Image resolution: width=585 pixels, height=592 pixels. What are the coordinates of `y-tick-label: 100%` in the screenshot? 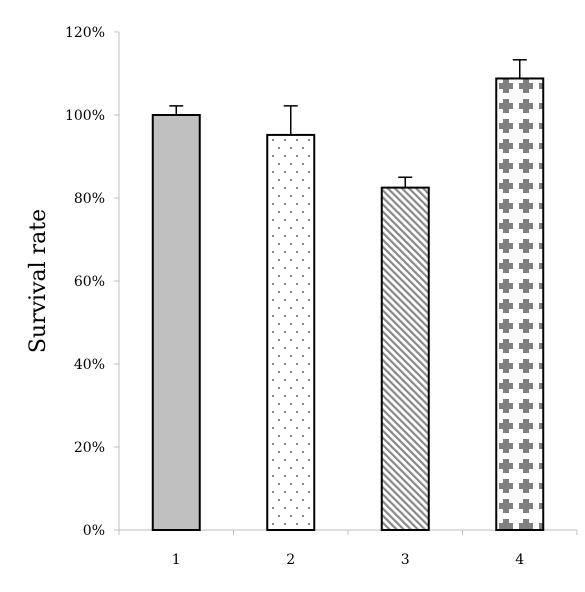 It's located at (85, 116).